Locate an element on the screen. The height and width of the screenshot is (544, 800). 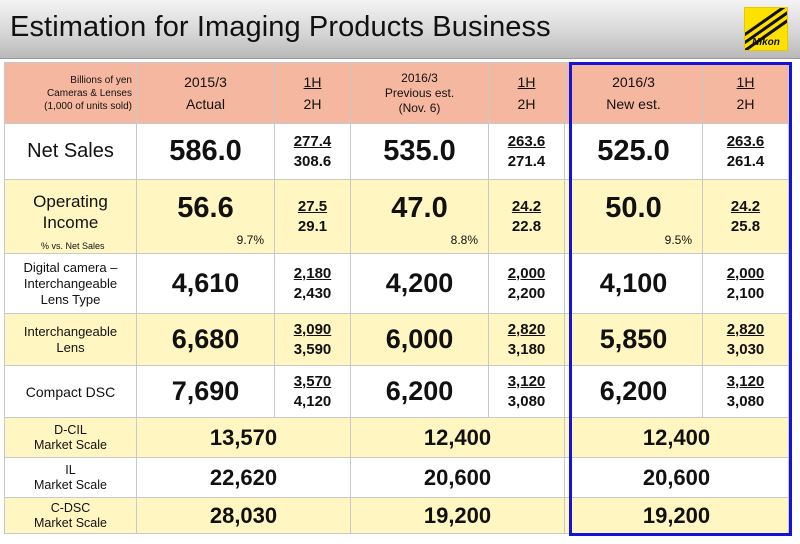
half-cell: 2,000 2,200 is located at coordinates (526, 283).